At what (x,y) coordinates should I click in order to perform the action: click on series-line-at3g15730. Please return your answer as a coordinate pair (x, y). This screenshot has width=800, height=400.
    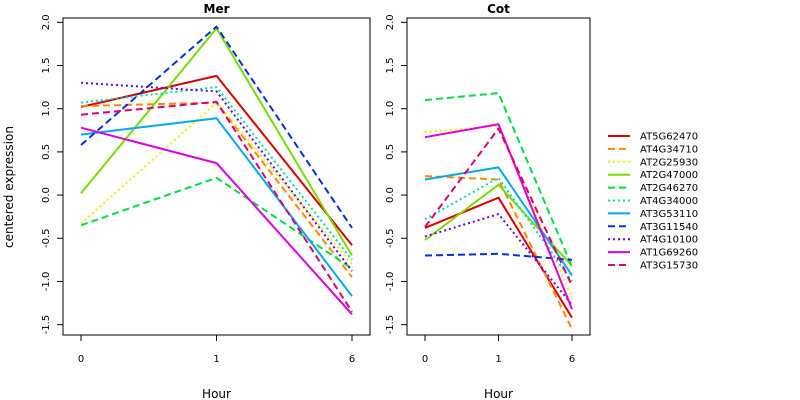
    Looking at the image, I should click on (498, 207).